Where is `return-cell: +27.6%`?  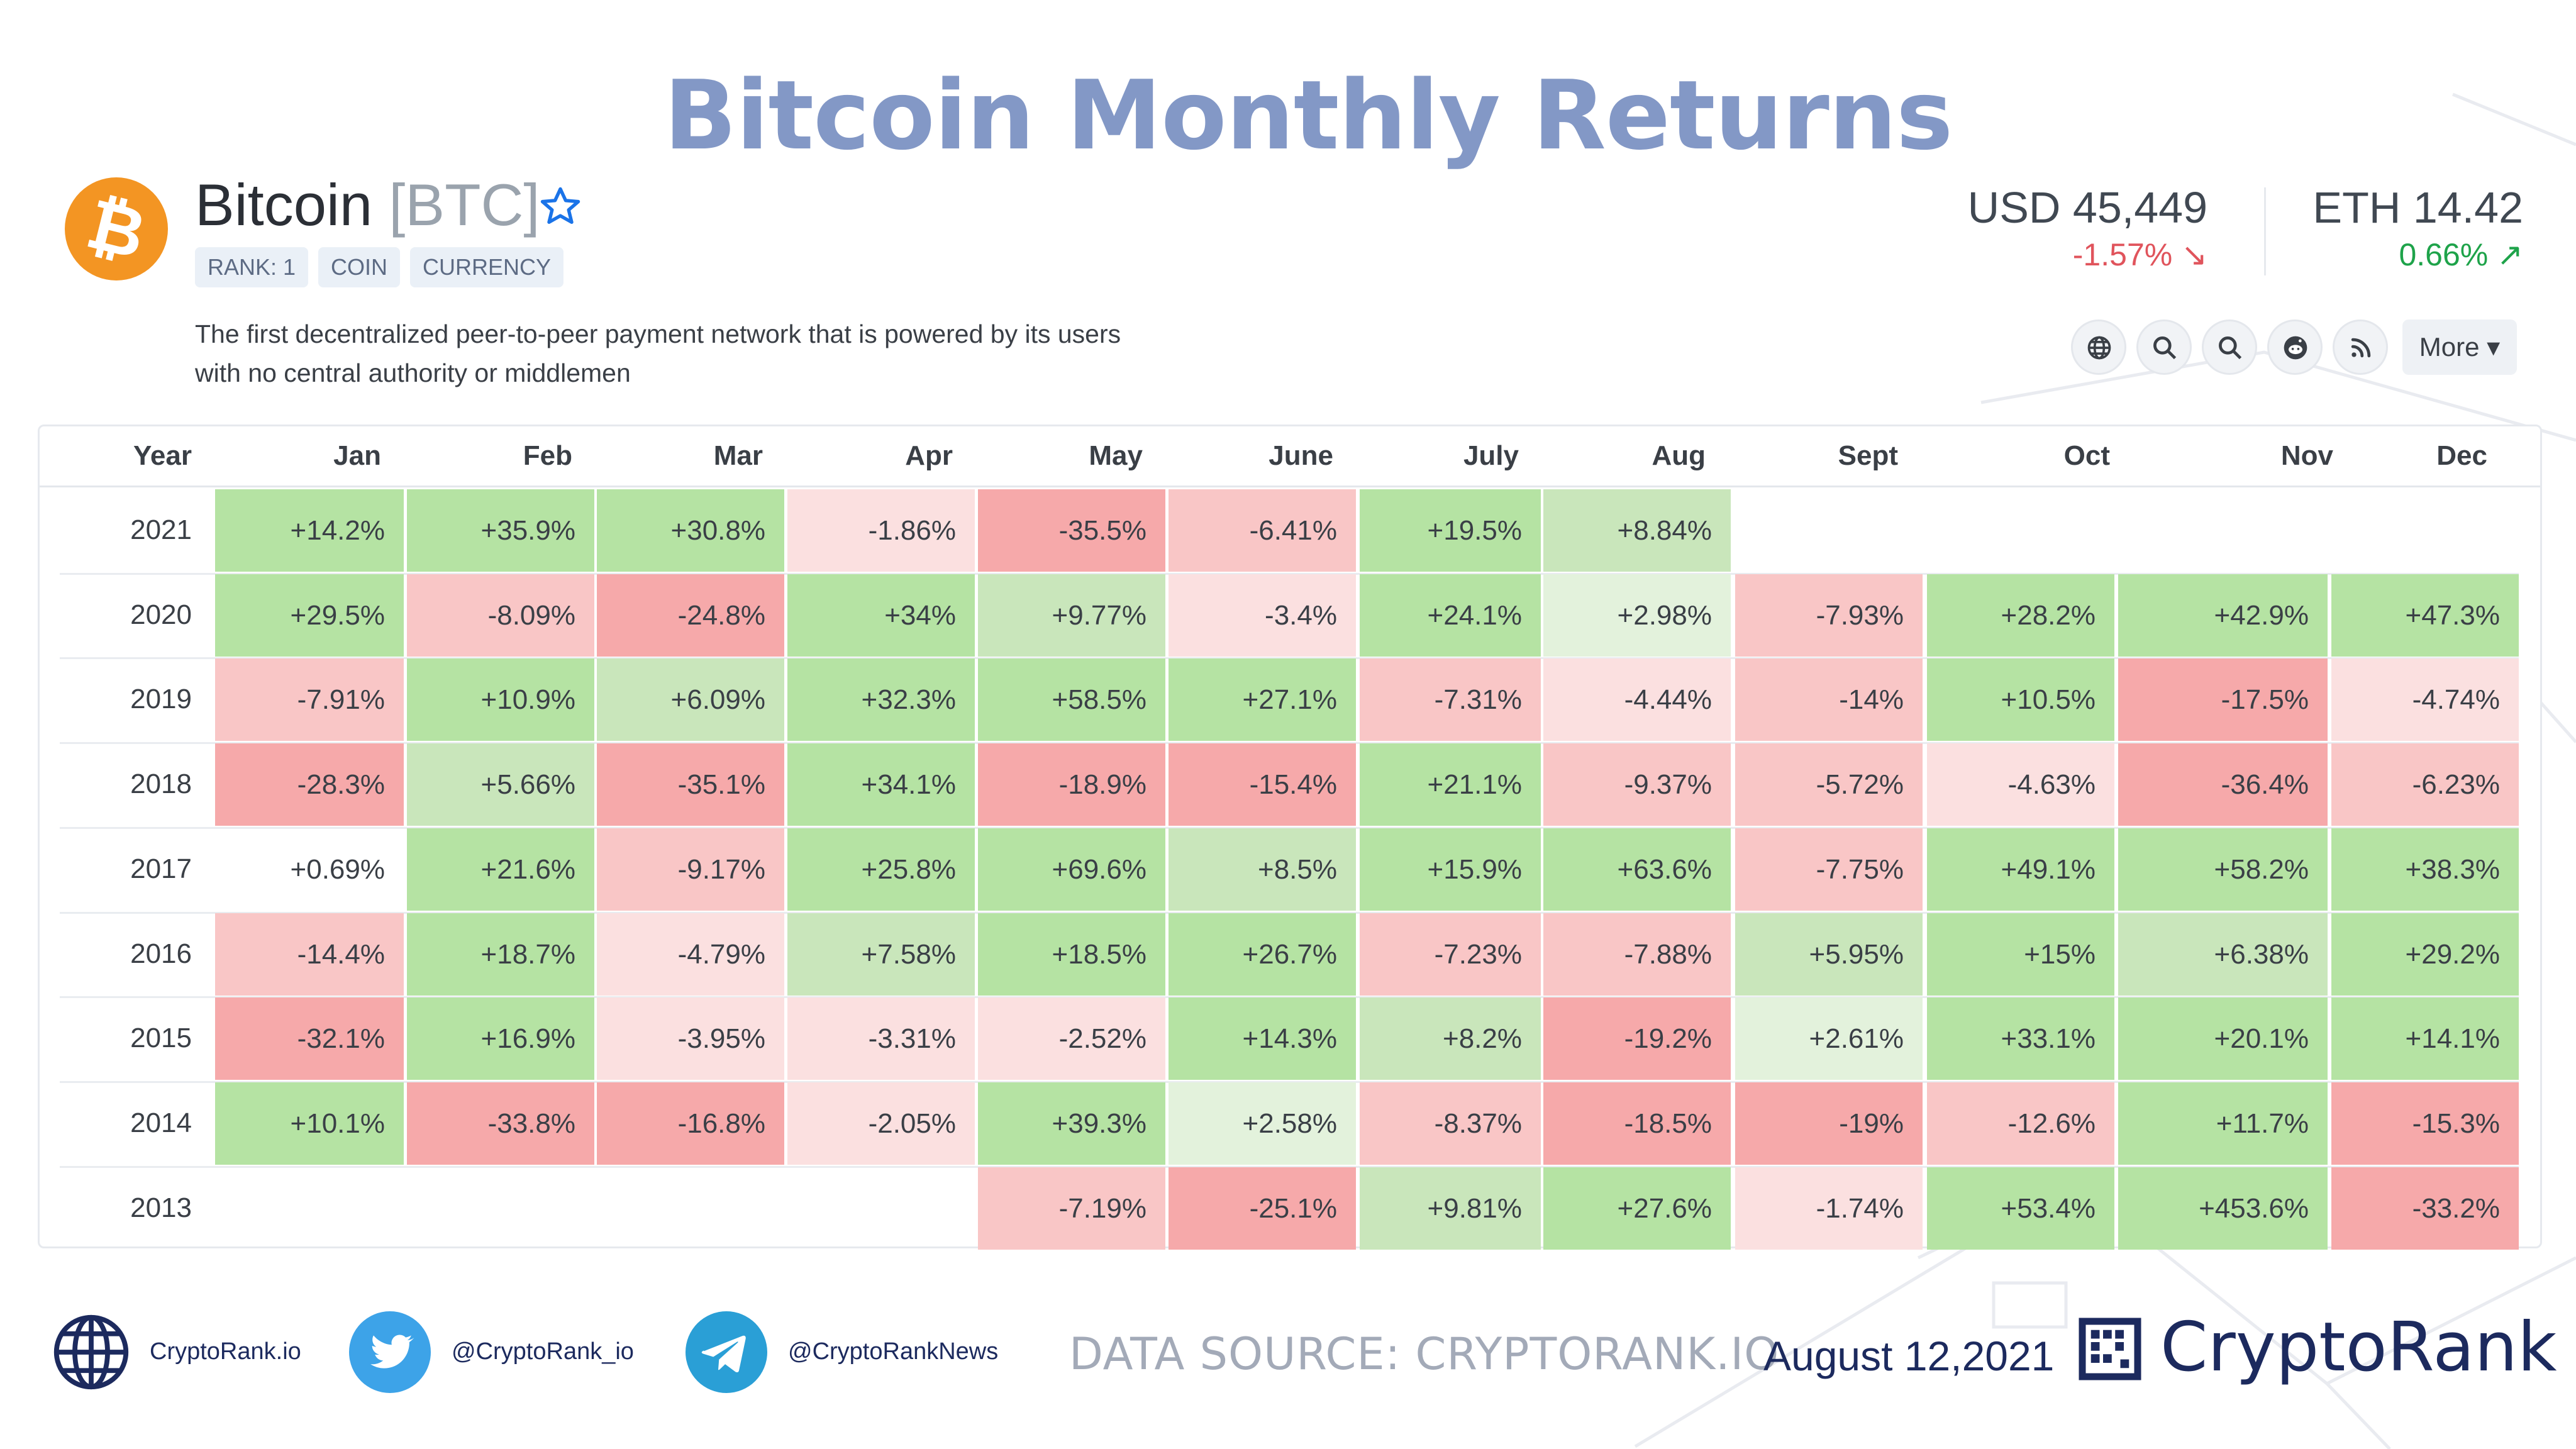 return-cell: +27.6% is located at coordinates (1637, 1208).